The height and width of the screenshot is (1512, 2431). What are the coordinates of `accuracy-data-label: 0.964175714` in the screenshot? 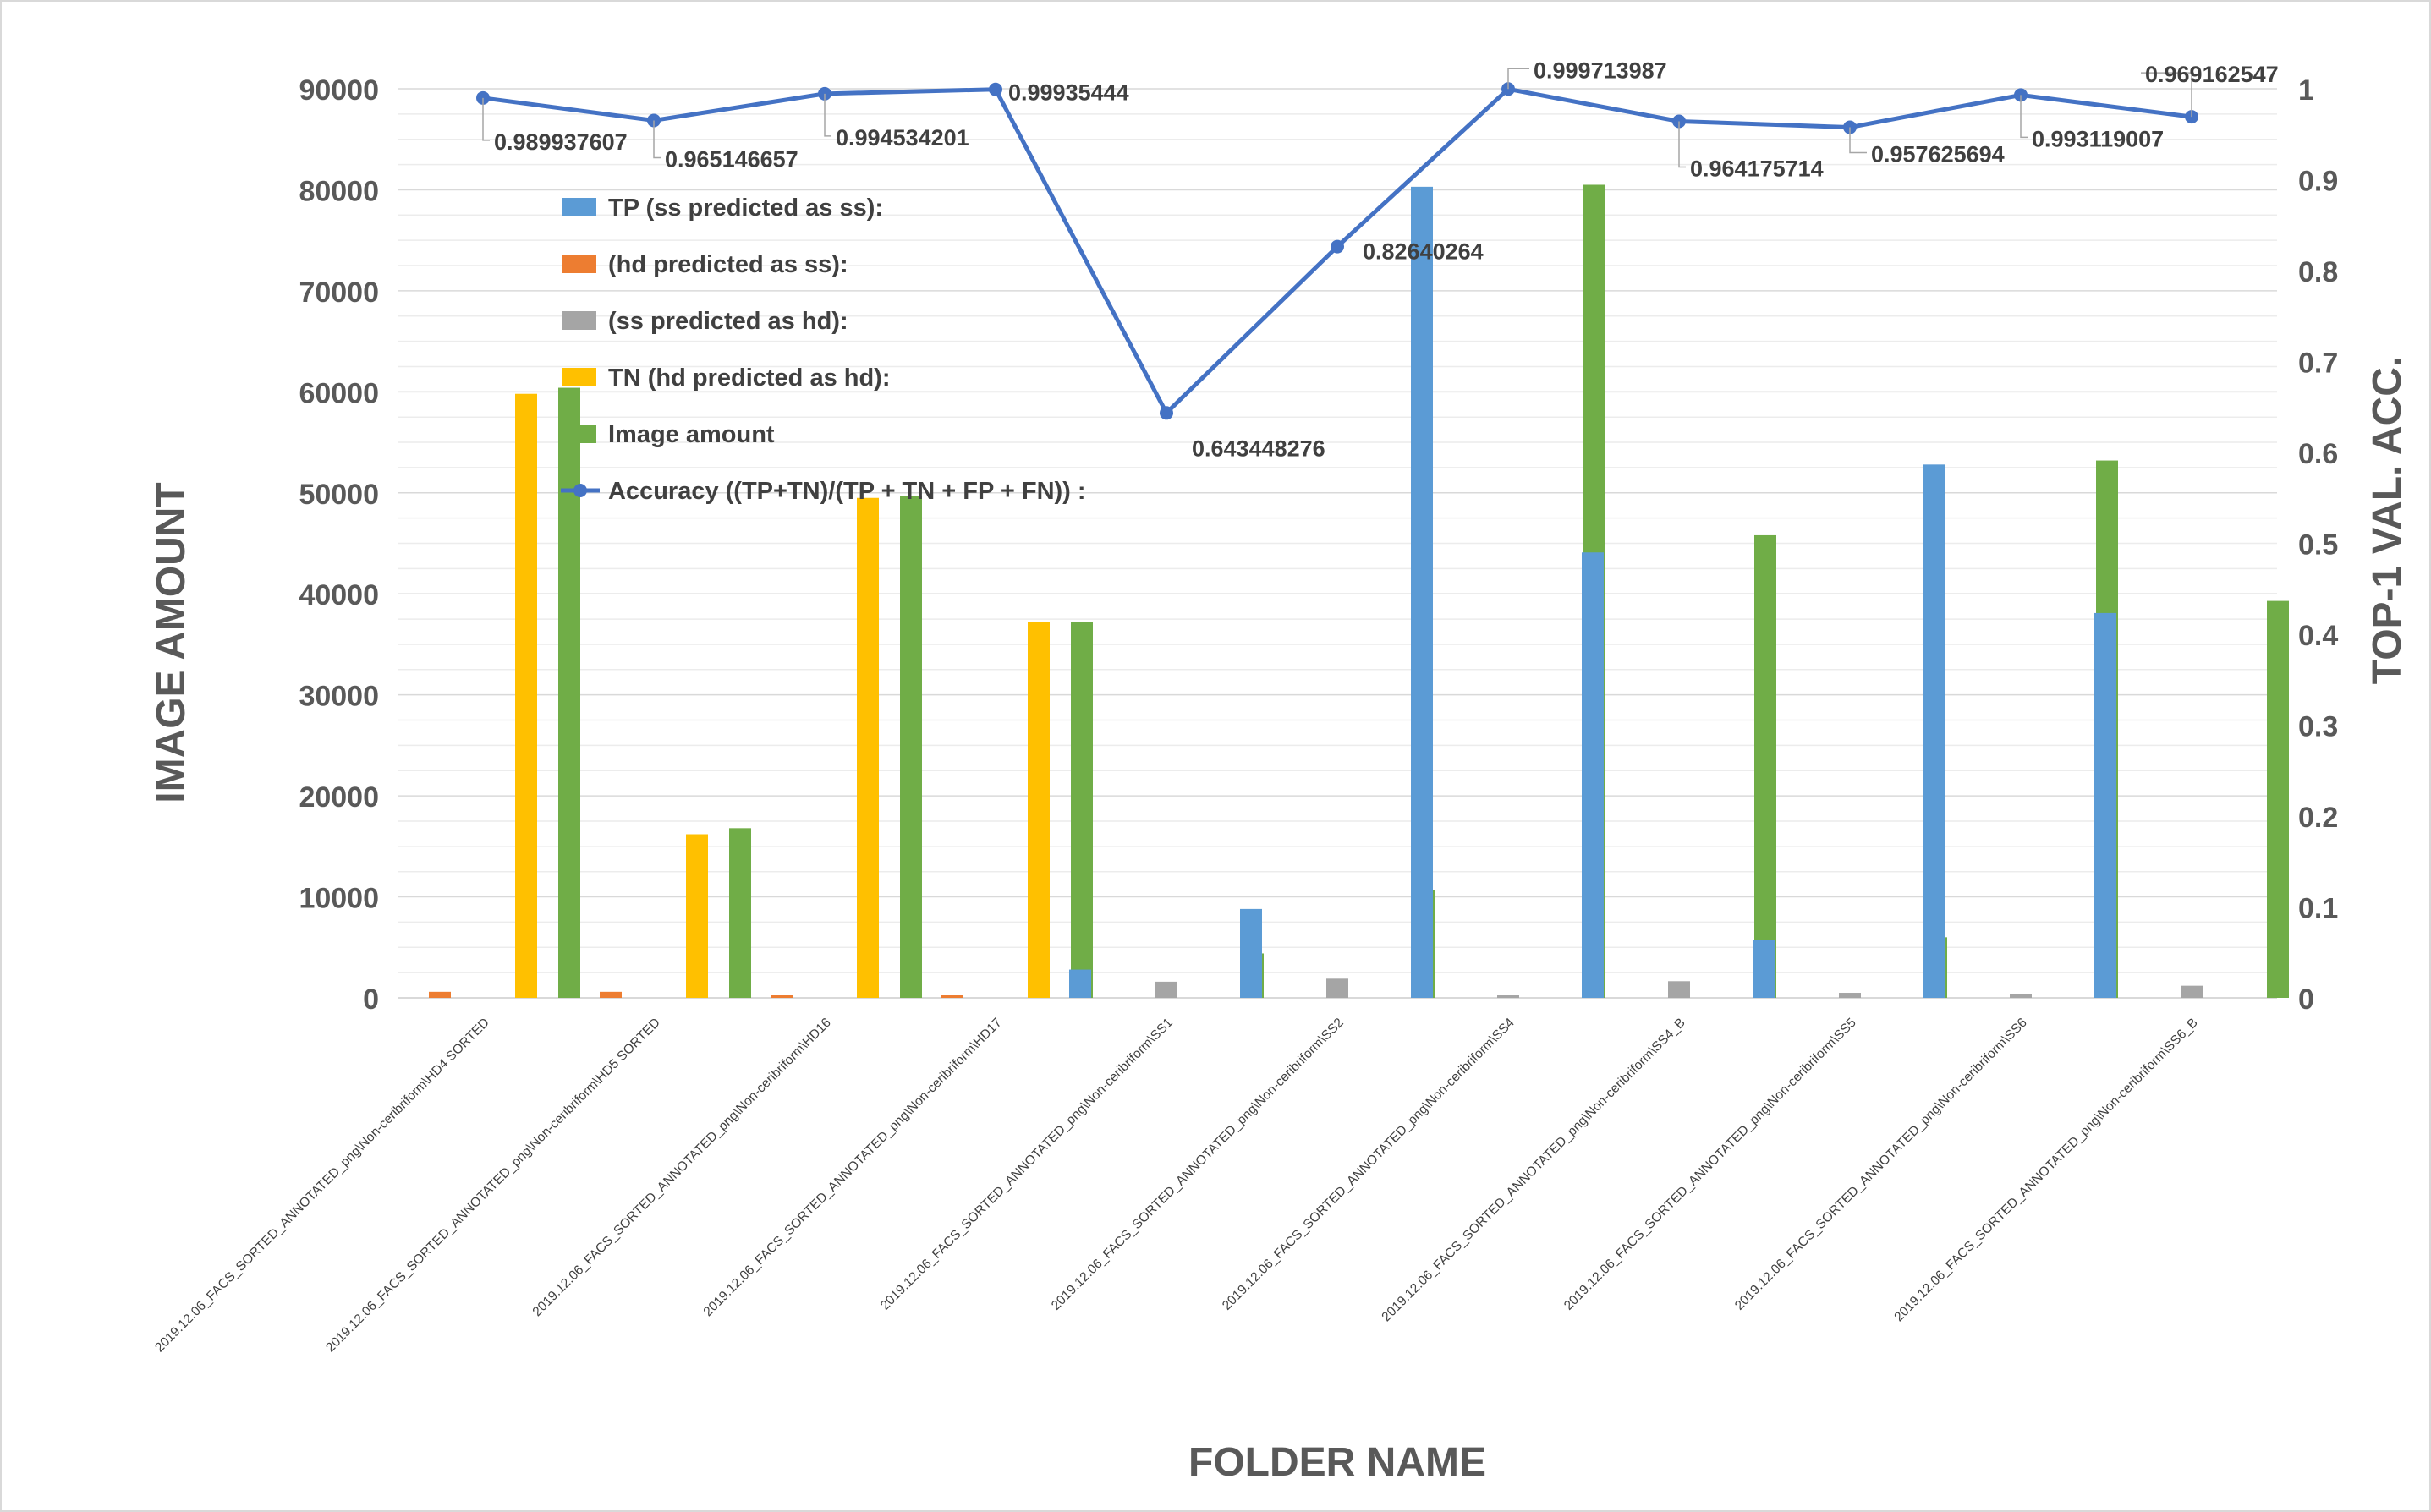 It's located at (1757, 169).